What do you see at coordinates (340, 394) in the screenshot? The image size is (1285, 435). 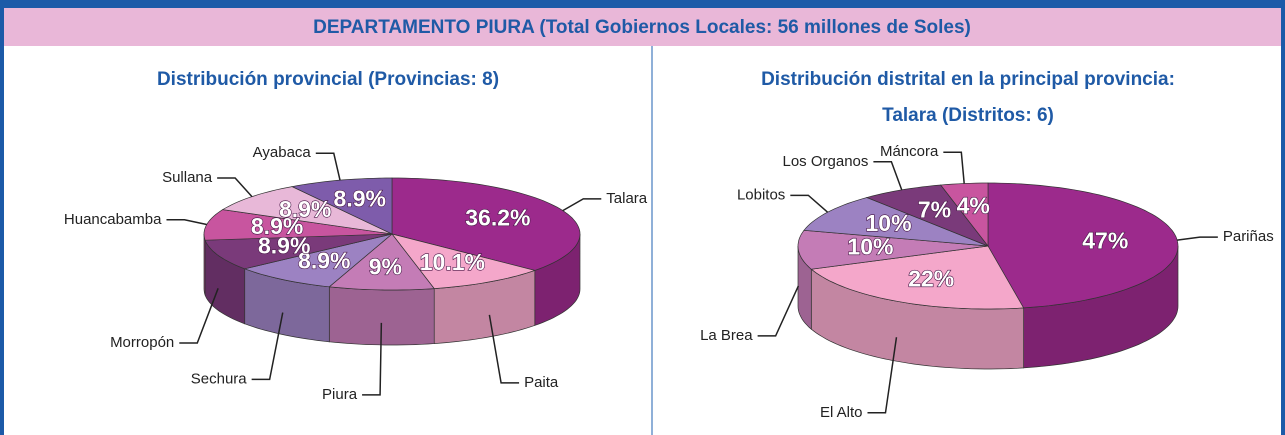 I see `category-label: Piura` at bounding box center [340, 394].